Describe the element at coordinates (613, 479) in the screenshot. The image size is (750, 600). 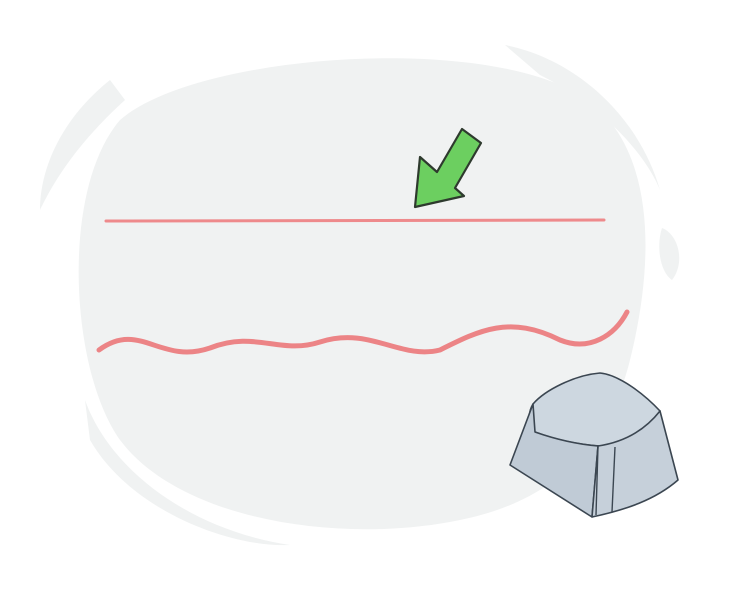
I see `keycap-edge-right` at that location.